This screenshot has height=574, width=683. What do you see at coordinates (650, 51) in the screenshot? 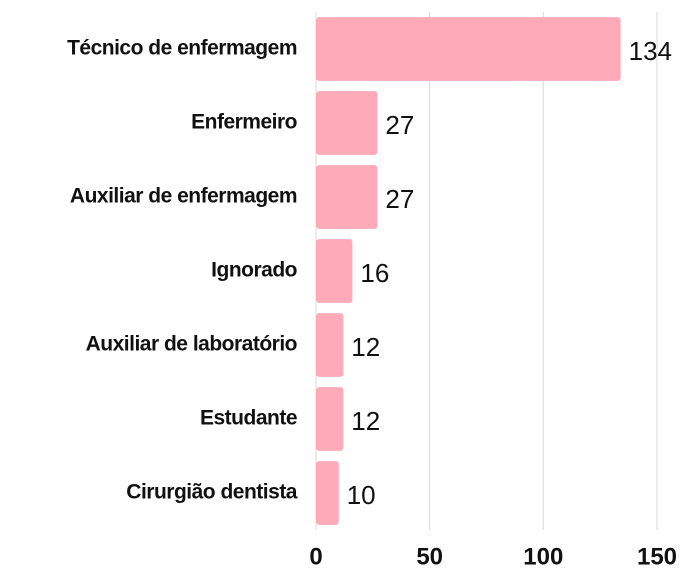
I see `value-label: 134` at bounding box center [650, 51].